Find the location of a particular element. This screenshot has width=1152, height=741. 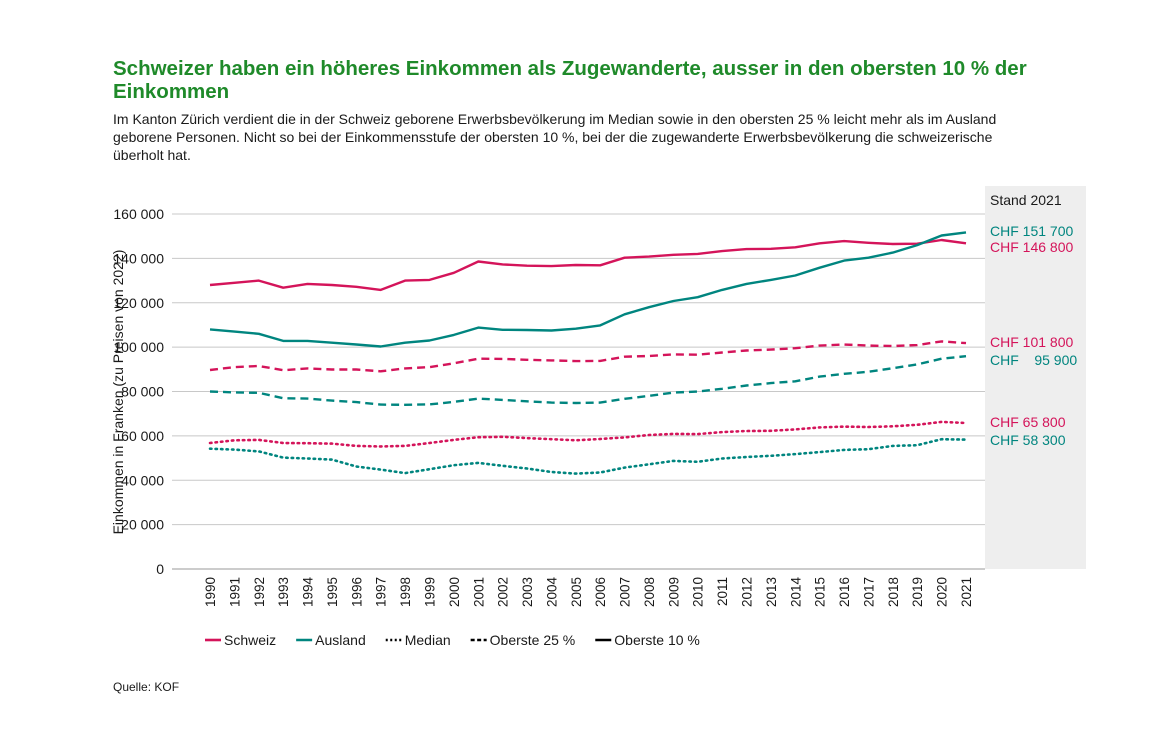

series-line-schweiz-median is located at coordinates (588, 434).